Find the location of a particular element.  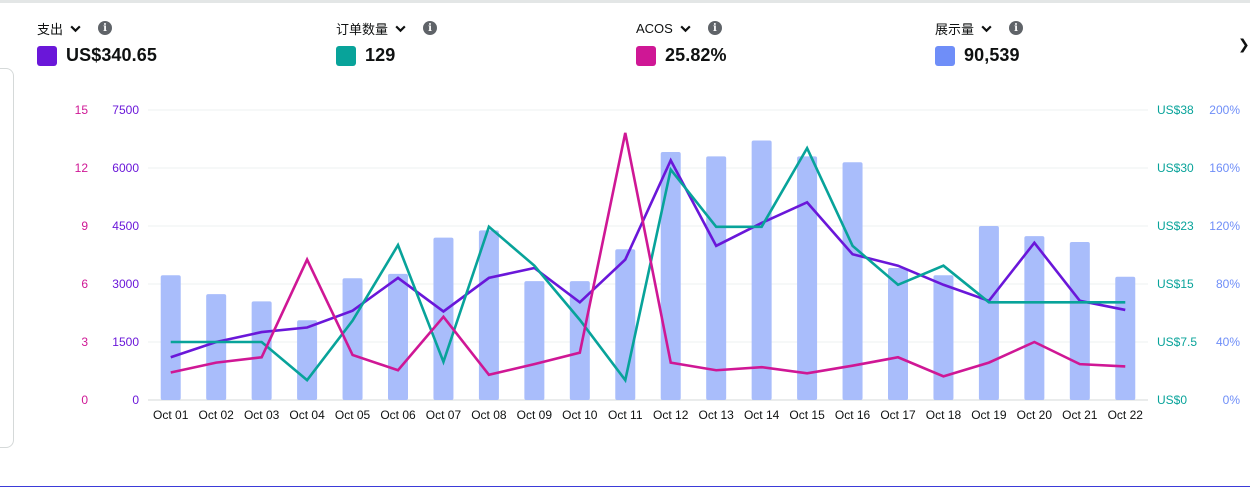

metric-spend-selector: 支出 is located at coordinates (50, 29).